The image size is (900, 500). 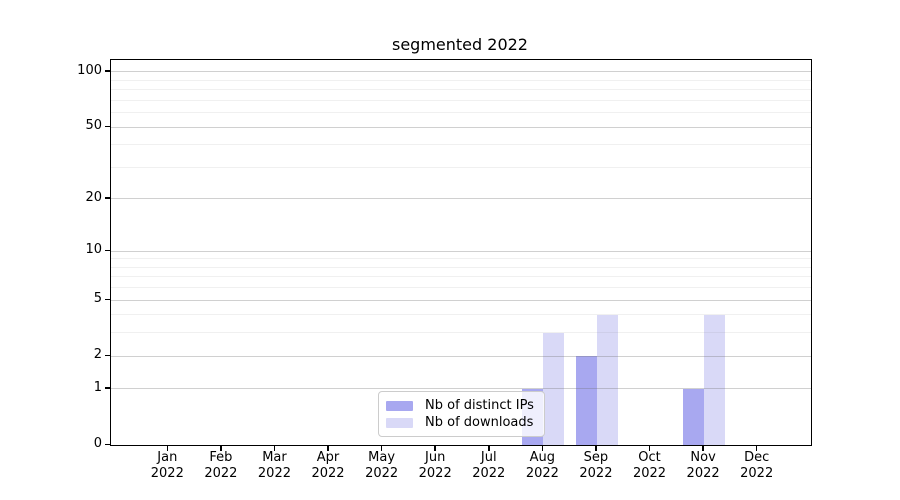 I want to click on x-tick-label-oct: Oct 2022, so click(x=650, y=466).